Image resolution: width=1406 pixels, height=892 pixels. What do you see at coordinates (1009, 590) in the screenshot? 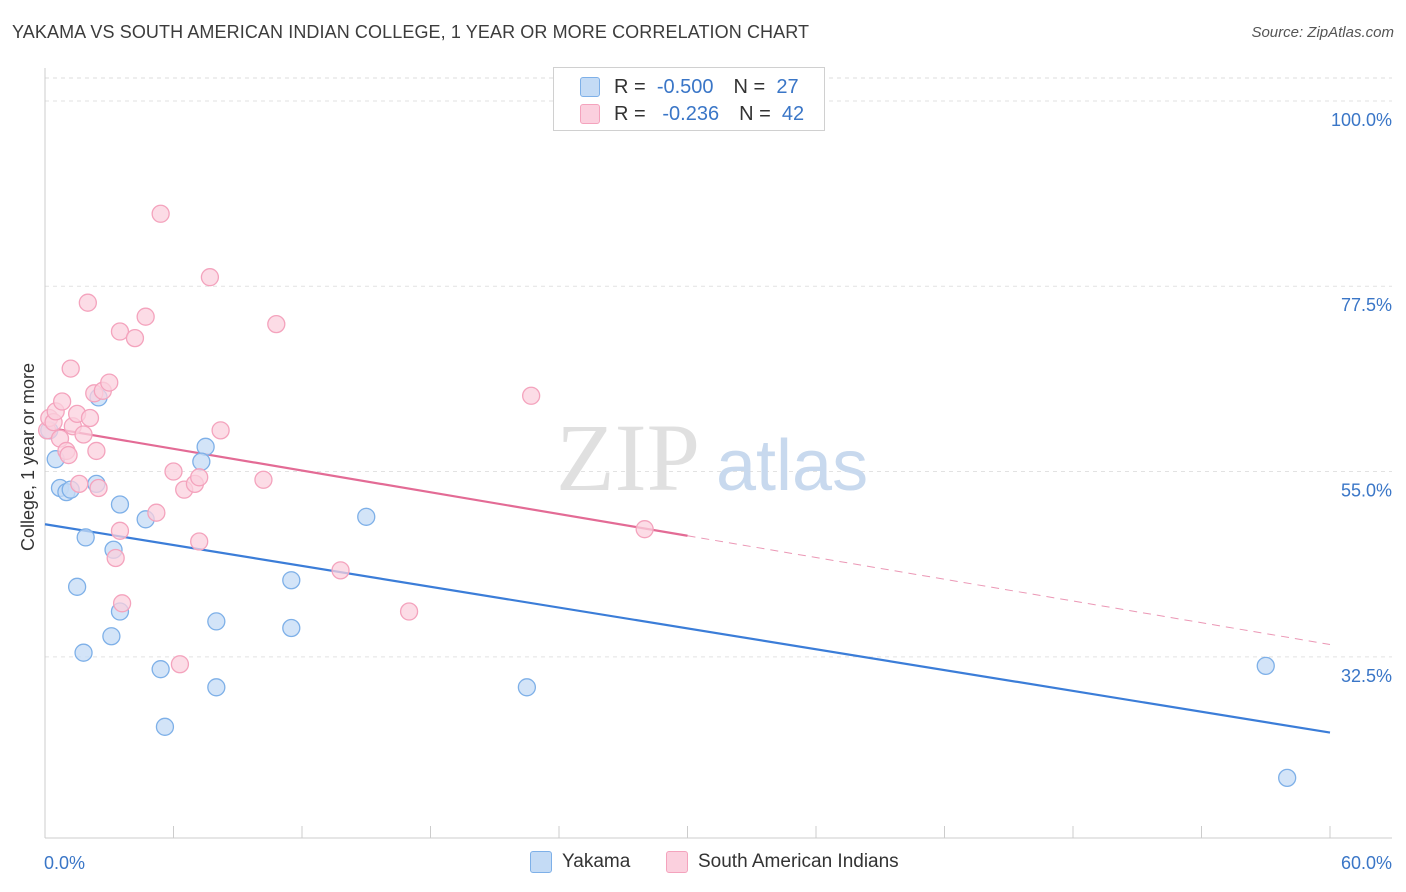
I see `trend-line-south-american-indians-extrapolated` at bounding box center [1009, 590].